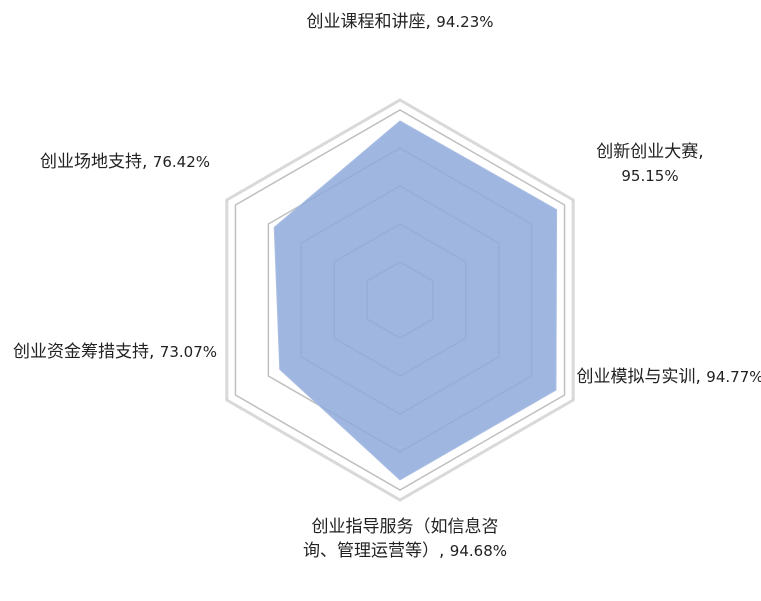  I want to click on axis-label: 创业模拟与实训, 94.77%, so click(665, 377).